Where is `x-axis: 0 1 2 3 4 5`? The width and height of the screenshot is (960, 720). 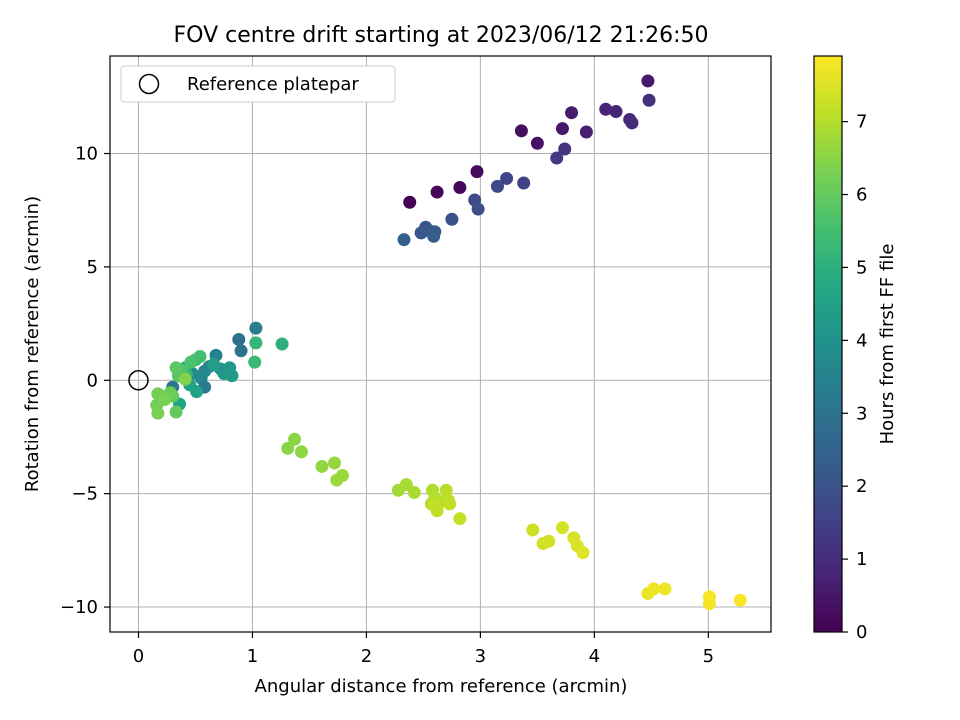 x-axis: 0 1 2 3 4 5 is located at coordinates (423, 649).